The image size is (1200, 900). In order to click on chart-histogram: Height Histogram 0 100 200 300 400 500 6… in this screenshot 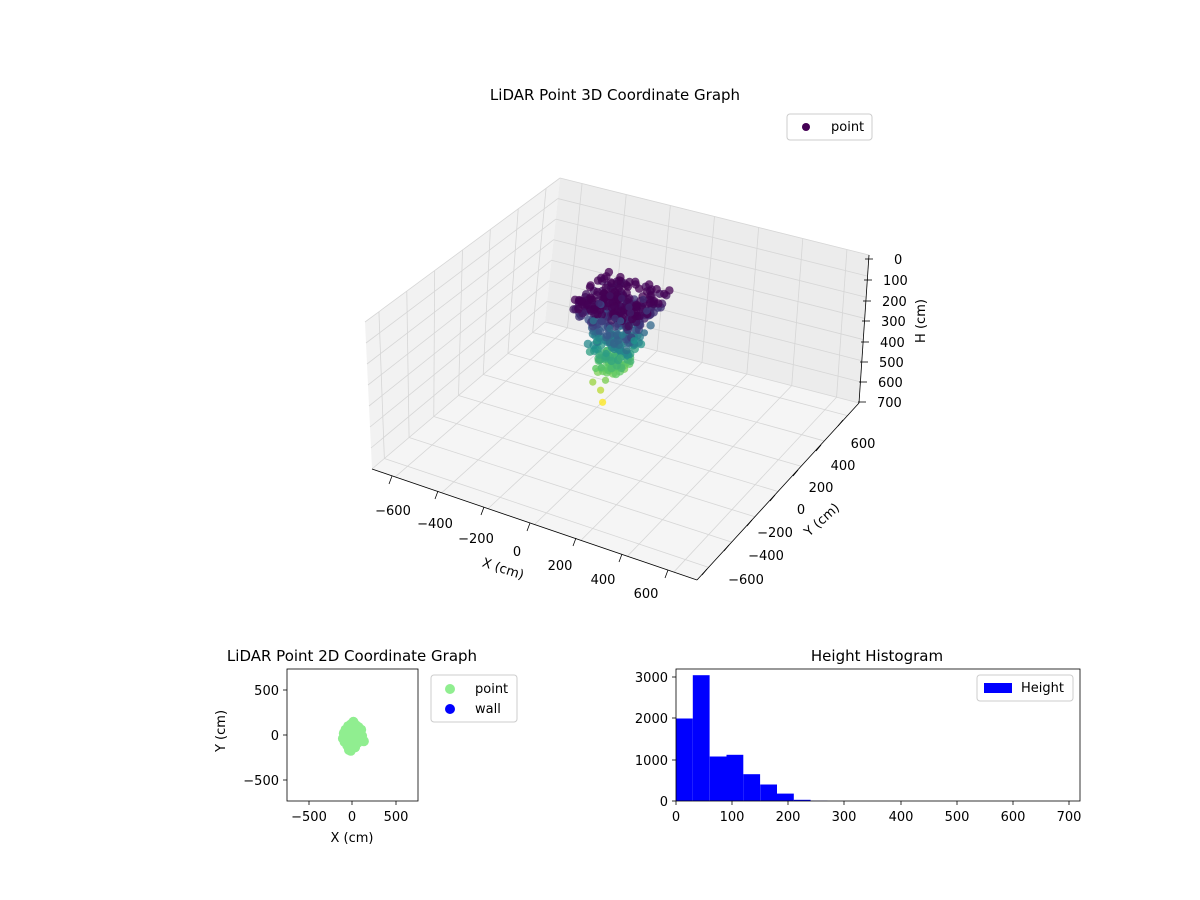, I will do `click(858, 736)`.